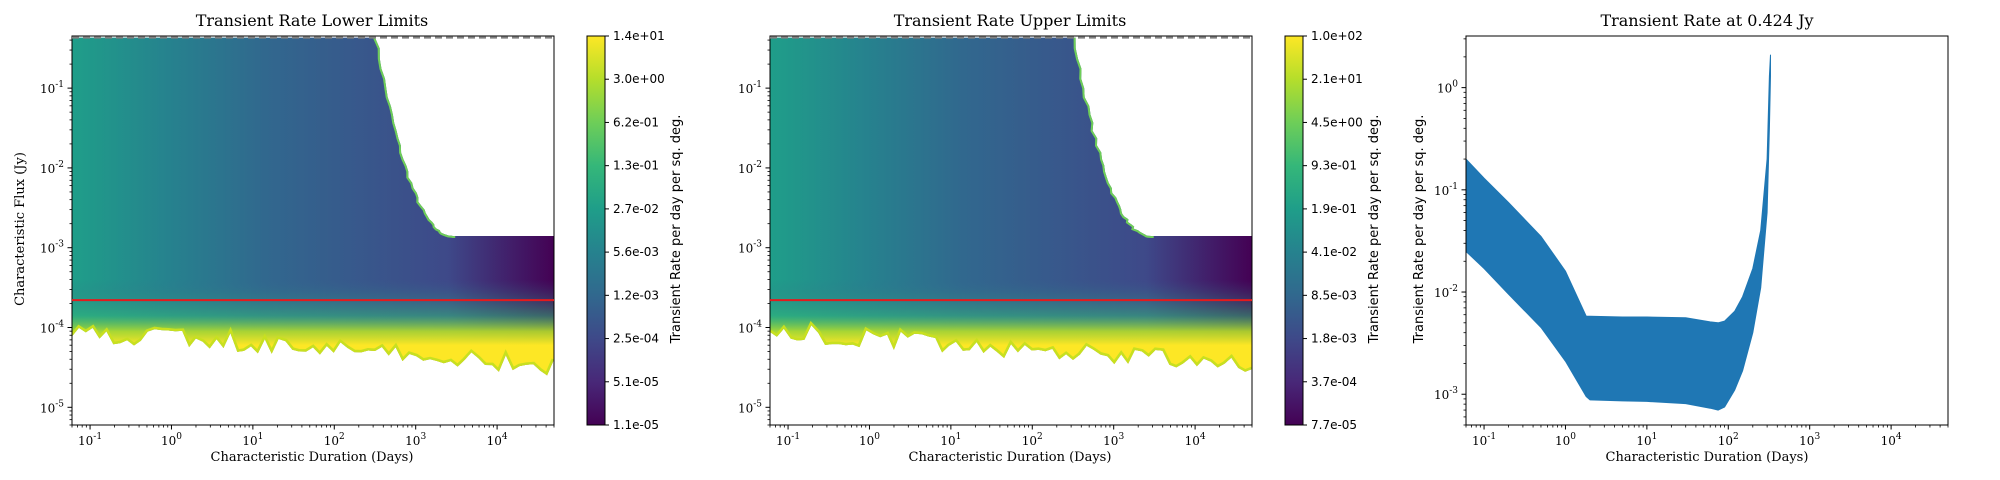 The image size is (2000, 480). I want to click on chart-title-rate: Transient Rate at 0.424 Jy, so click(1706, 20).